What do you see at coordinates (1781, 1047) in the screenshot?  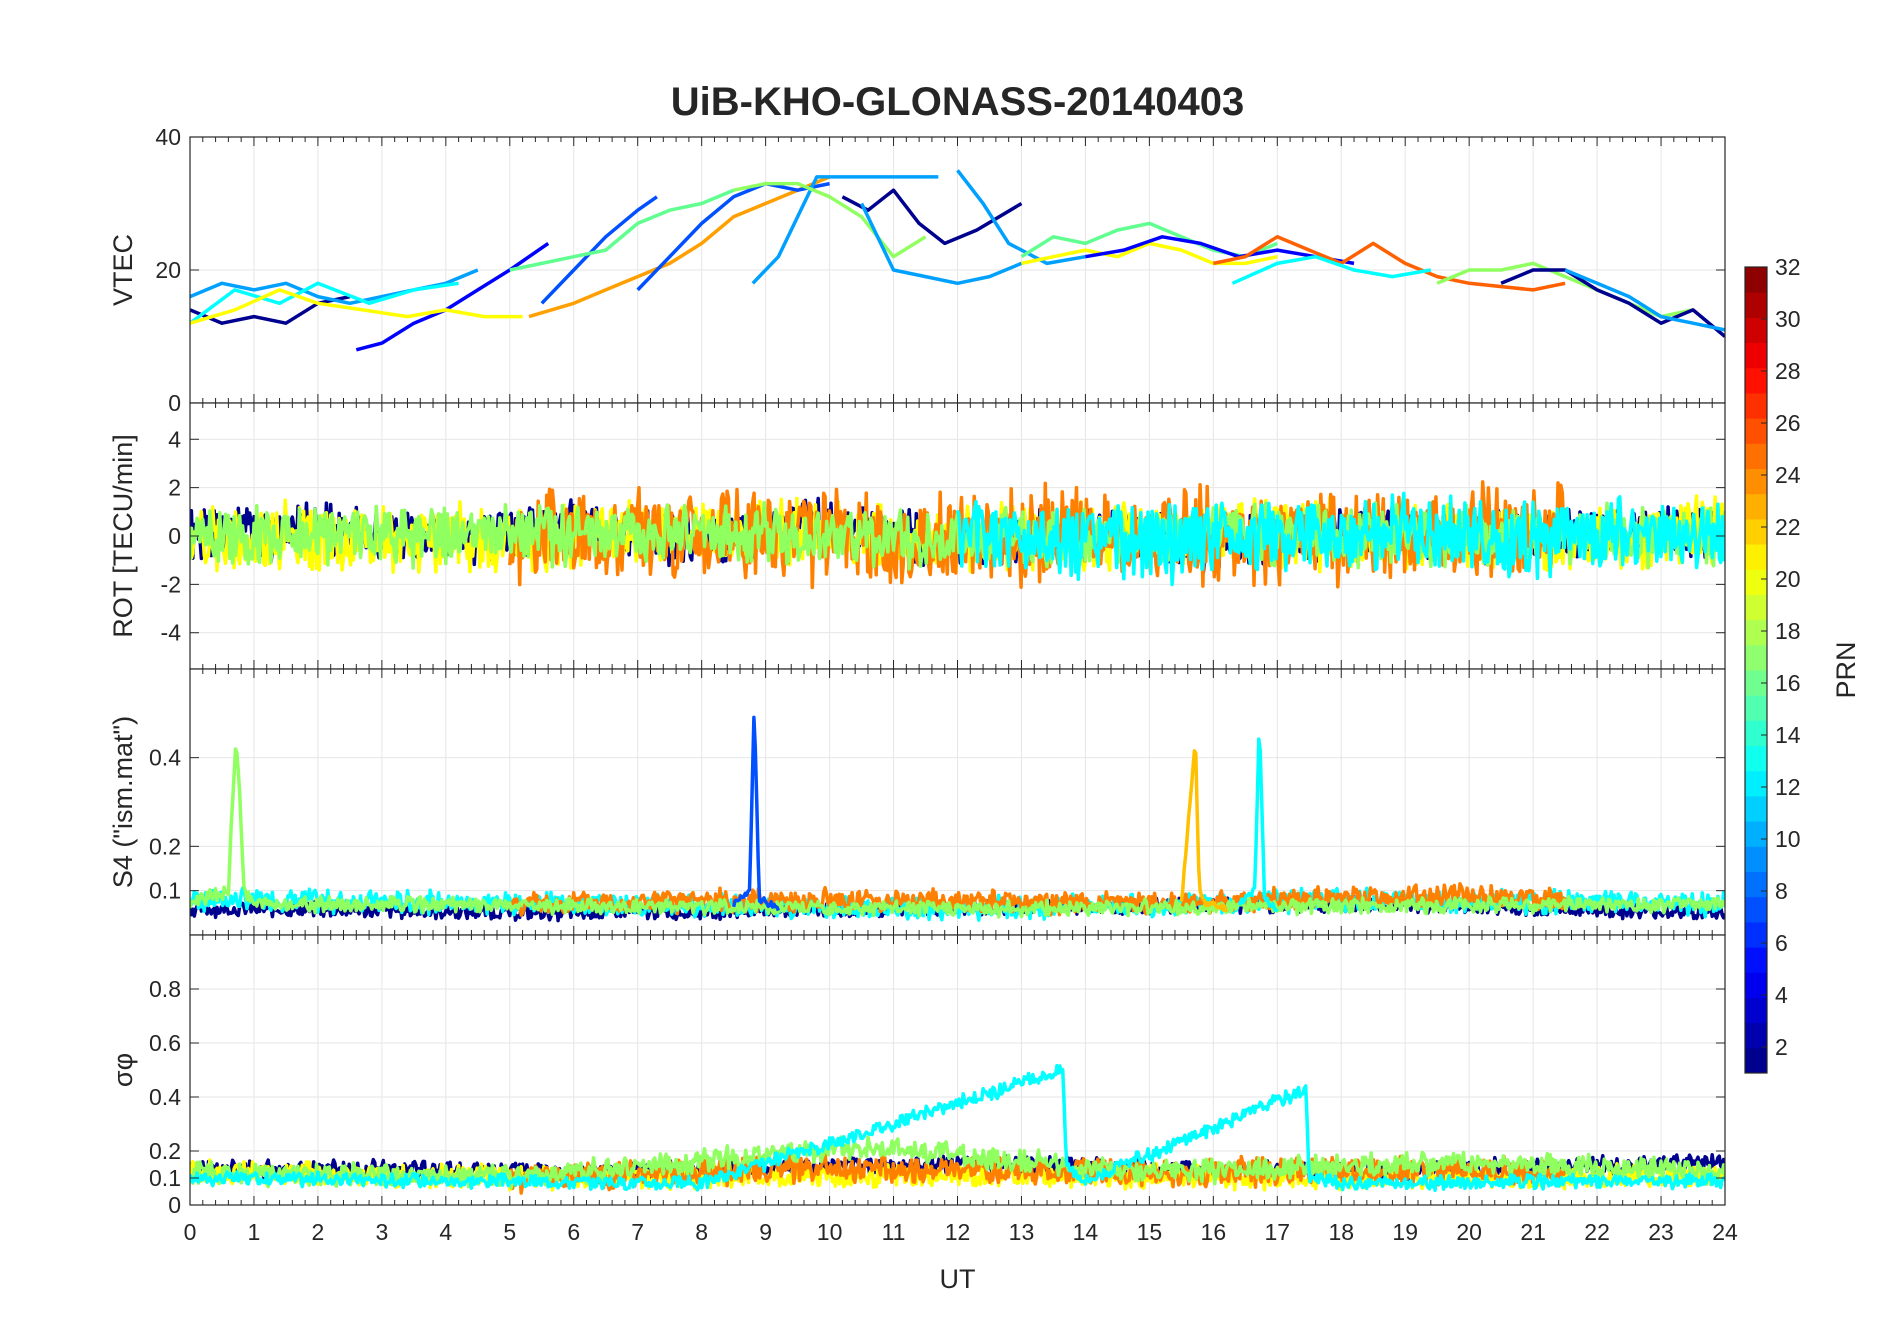 I see `colorbar-tick-label: 2` at bounding box center [1781, 1047].